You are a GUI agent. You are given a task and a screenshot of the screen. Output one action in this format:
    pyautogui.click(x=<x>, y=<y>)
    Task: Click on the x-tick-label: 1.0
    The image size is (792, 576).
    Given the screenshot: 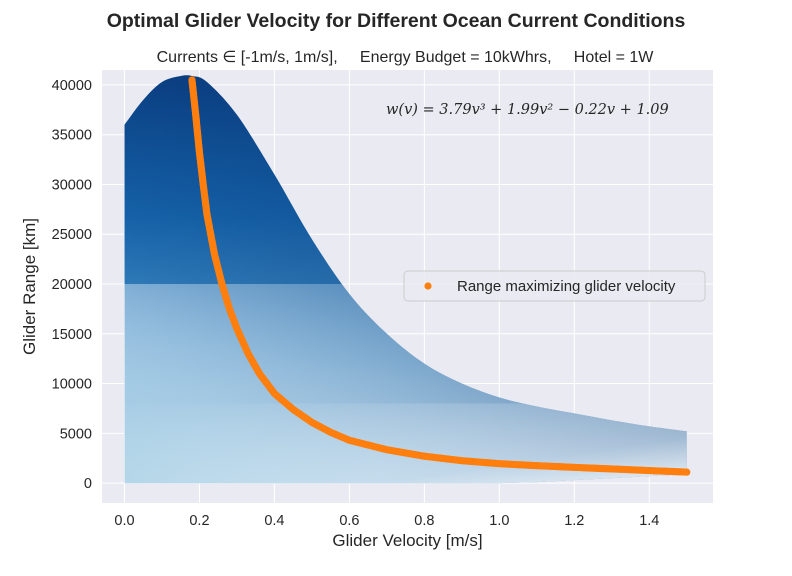 What is the action you would take?
    pyautogui.click(x=499, y=521)
    